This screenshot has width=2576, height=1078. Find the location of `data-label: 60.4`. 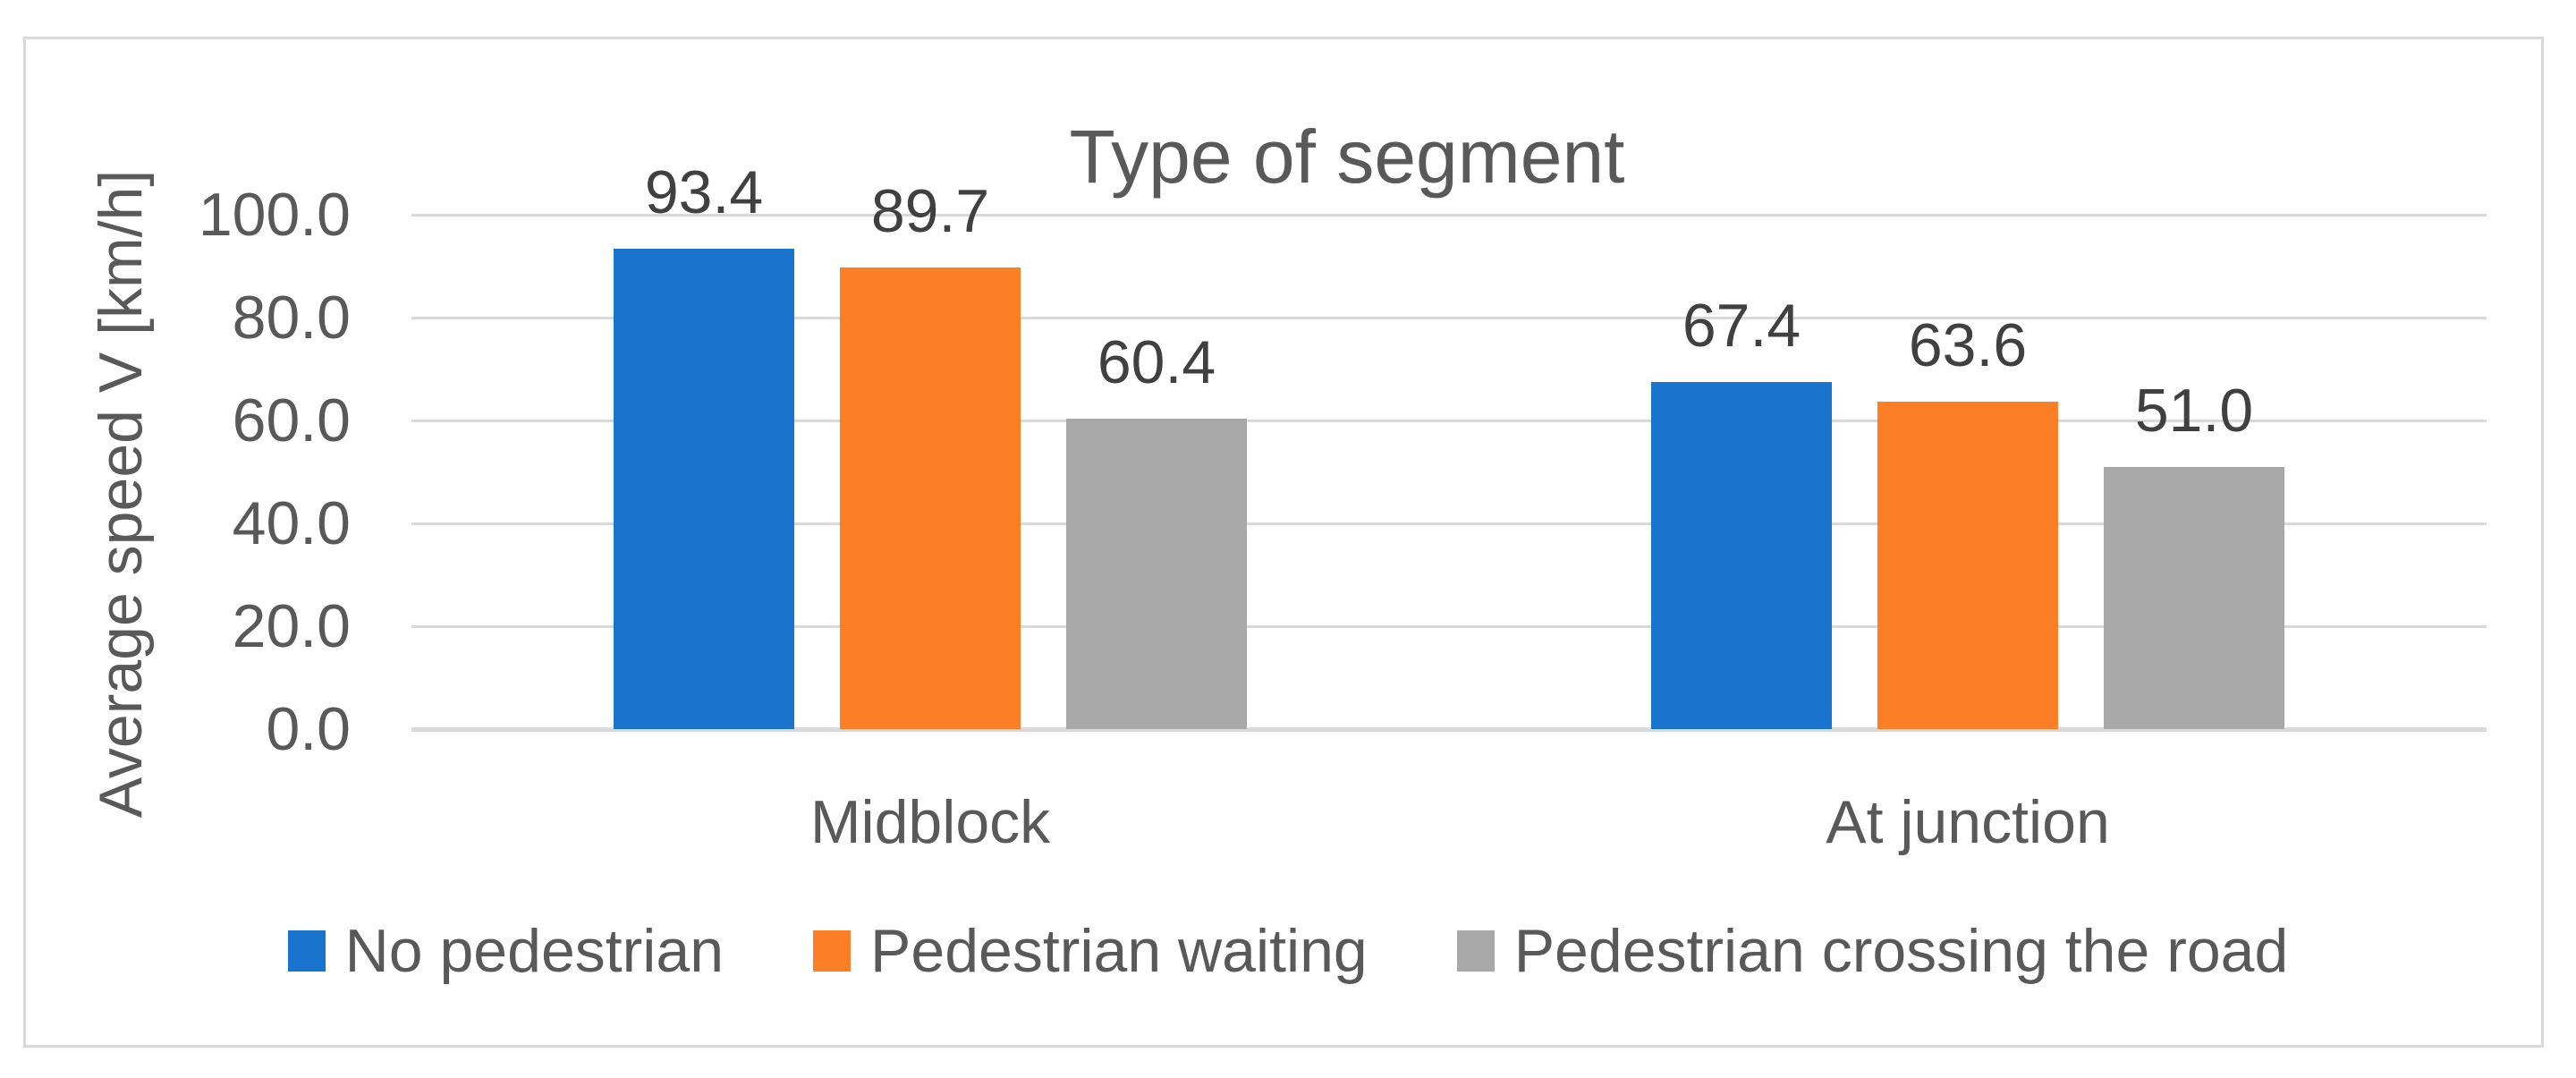

data-label: 60.4 is located at coordinates (1156, 361).